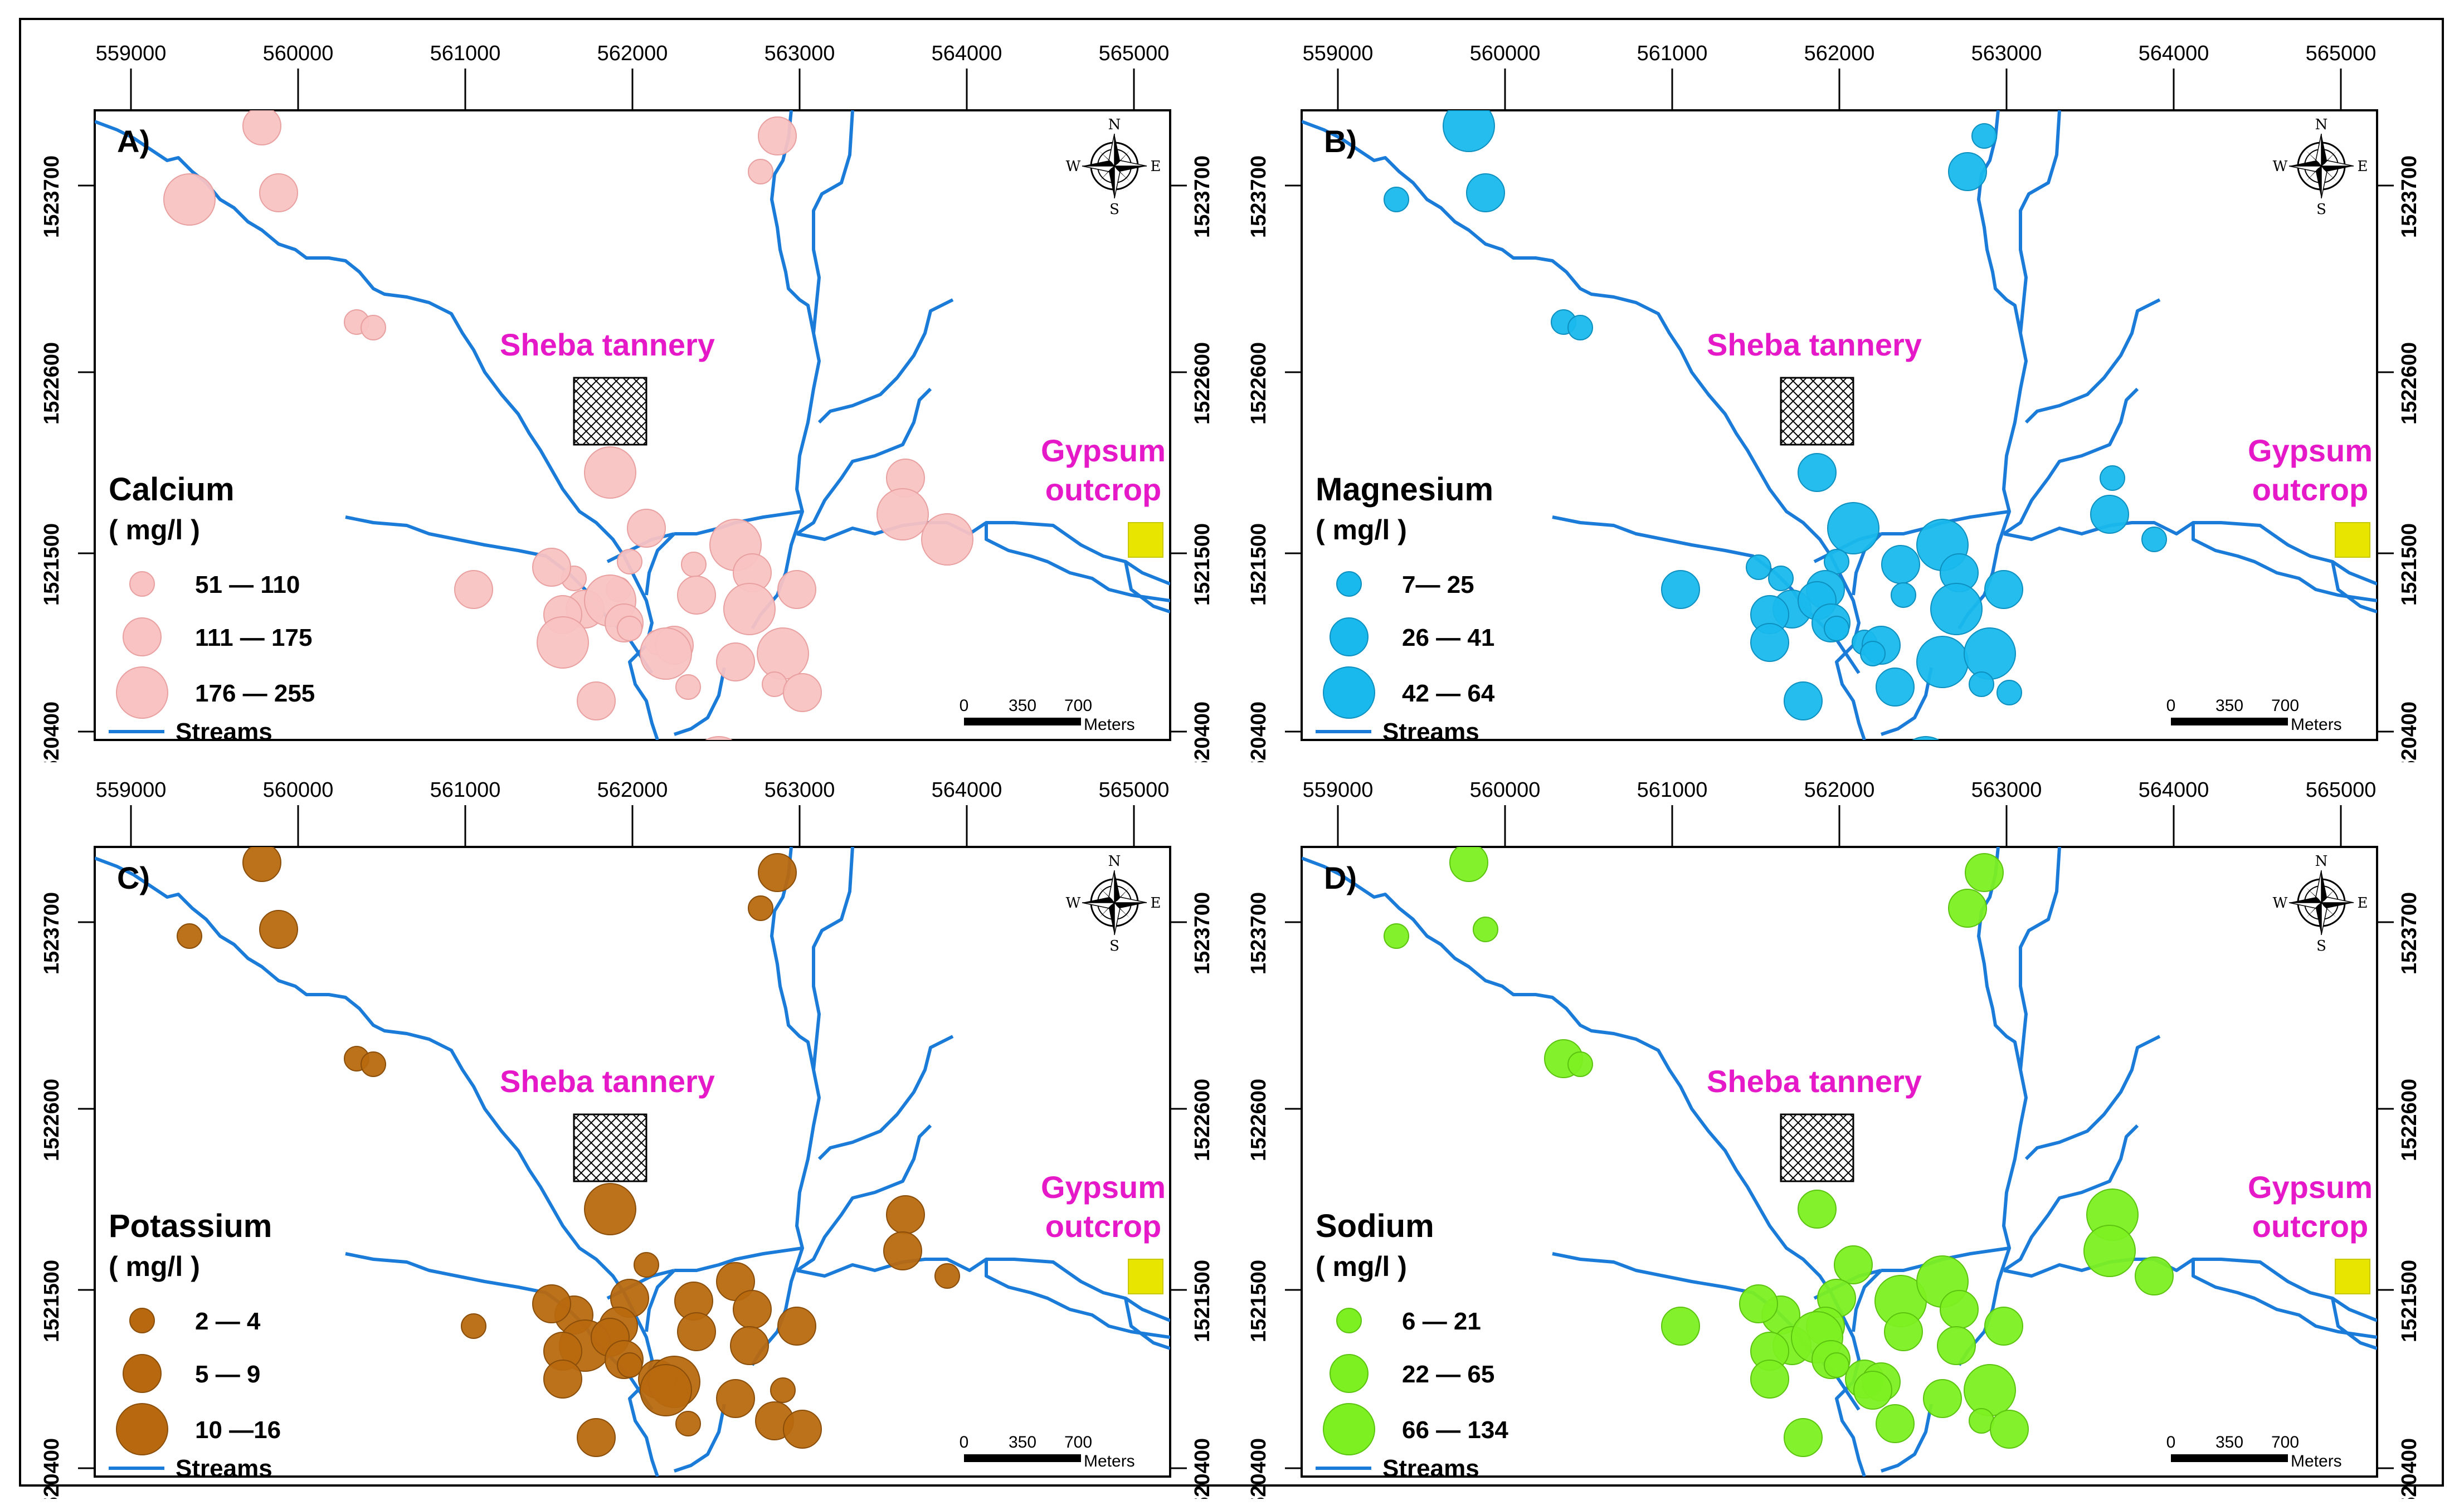 The image size is (2464, 1510). I want to click on outcrop-label: outcrop, so click(2310, 1226).